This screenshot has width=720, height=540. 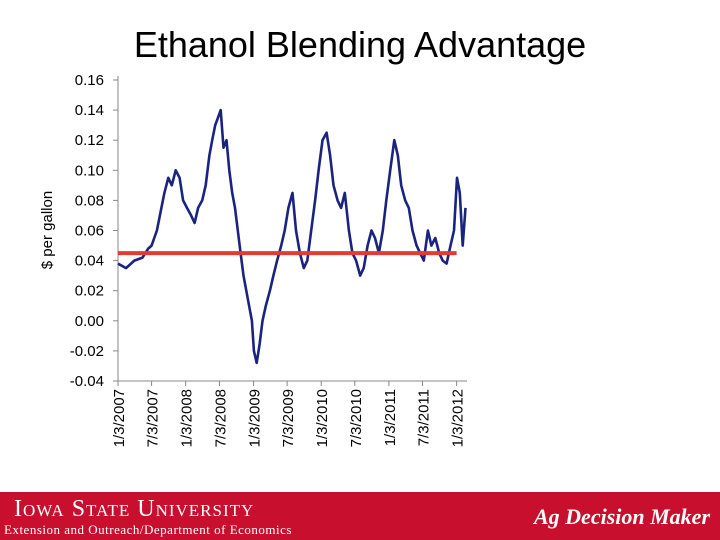 I want to click on university-wordmark: Iowa State University, so click(x=134, y=509).